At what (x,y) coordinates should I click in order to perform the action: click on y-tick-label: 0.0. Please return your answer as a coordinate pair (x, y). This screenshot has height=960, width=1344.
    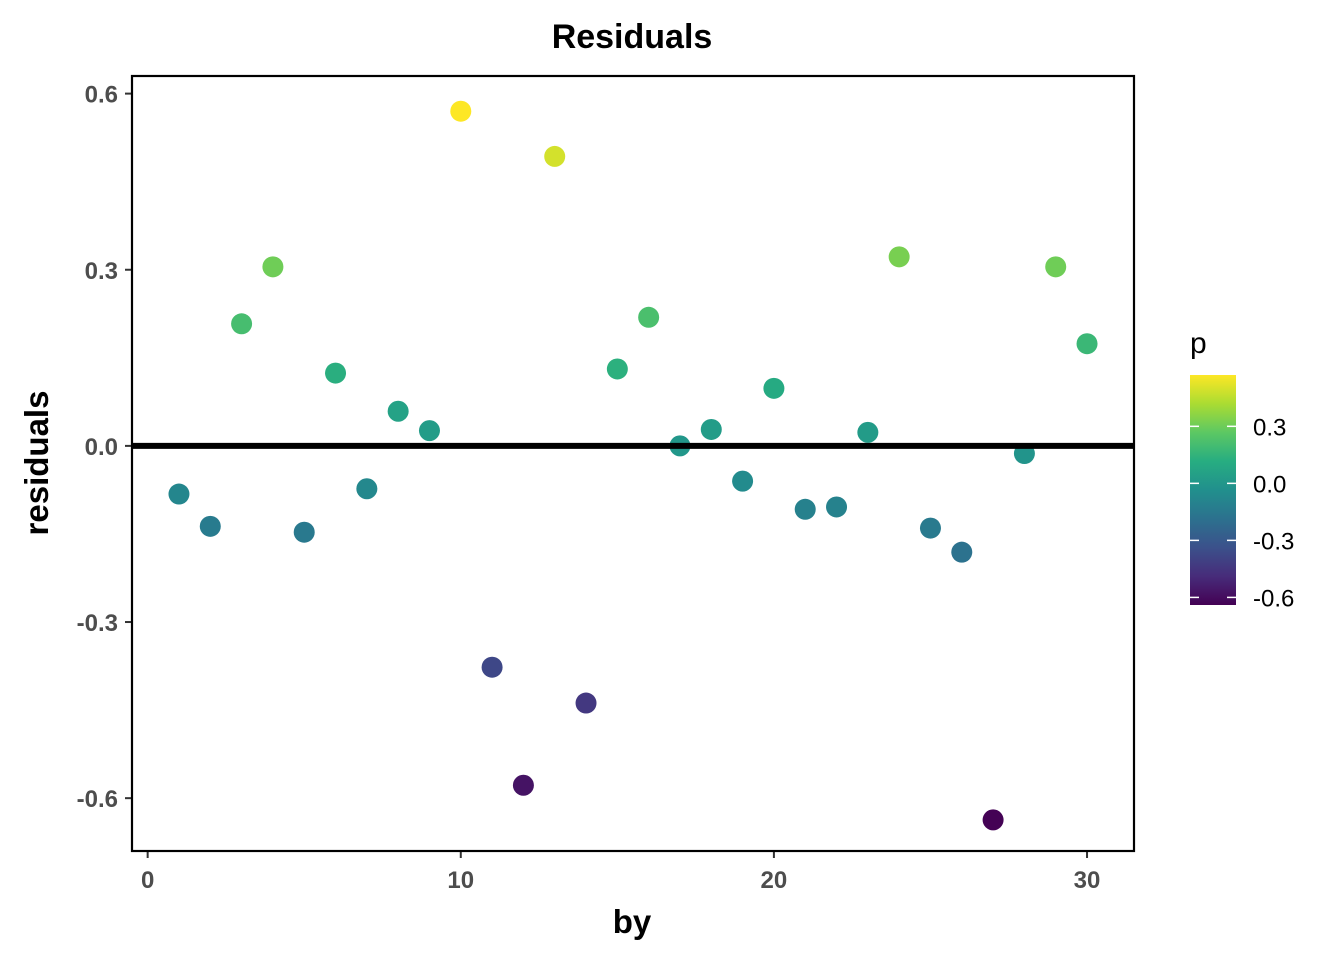
    Looking at the image, I should click on (101, 447).